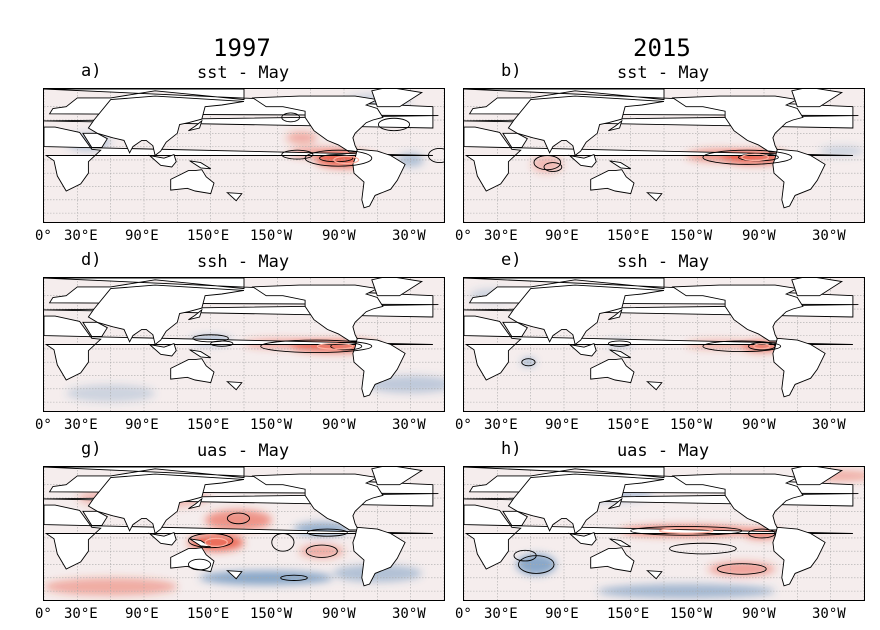 Image resolution: width=880 pixels, height=630 pixels. I want to click on map-b, so click(664, 155).